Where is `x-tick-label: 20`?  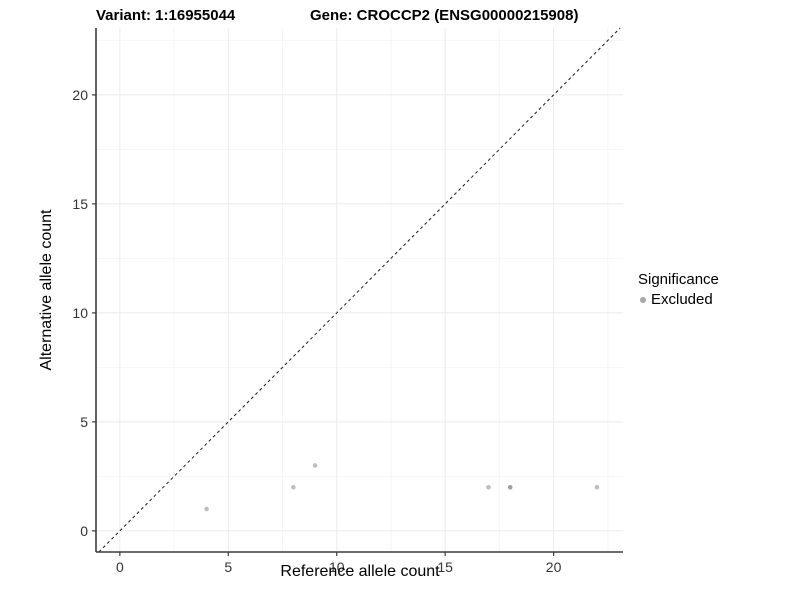 x-tick-label: 20 is located at coordinates (554, 567).